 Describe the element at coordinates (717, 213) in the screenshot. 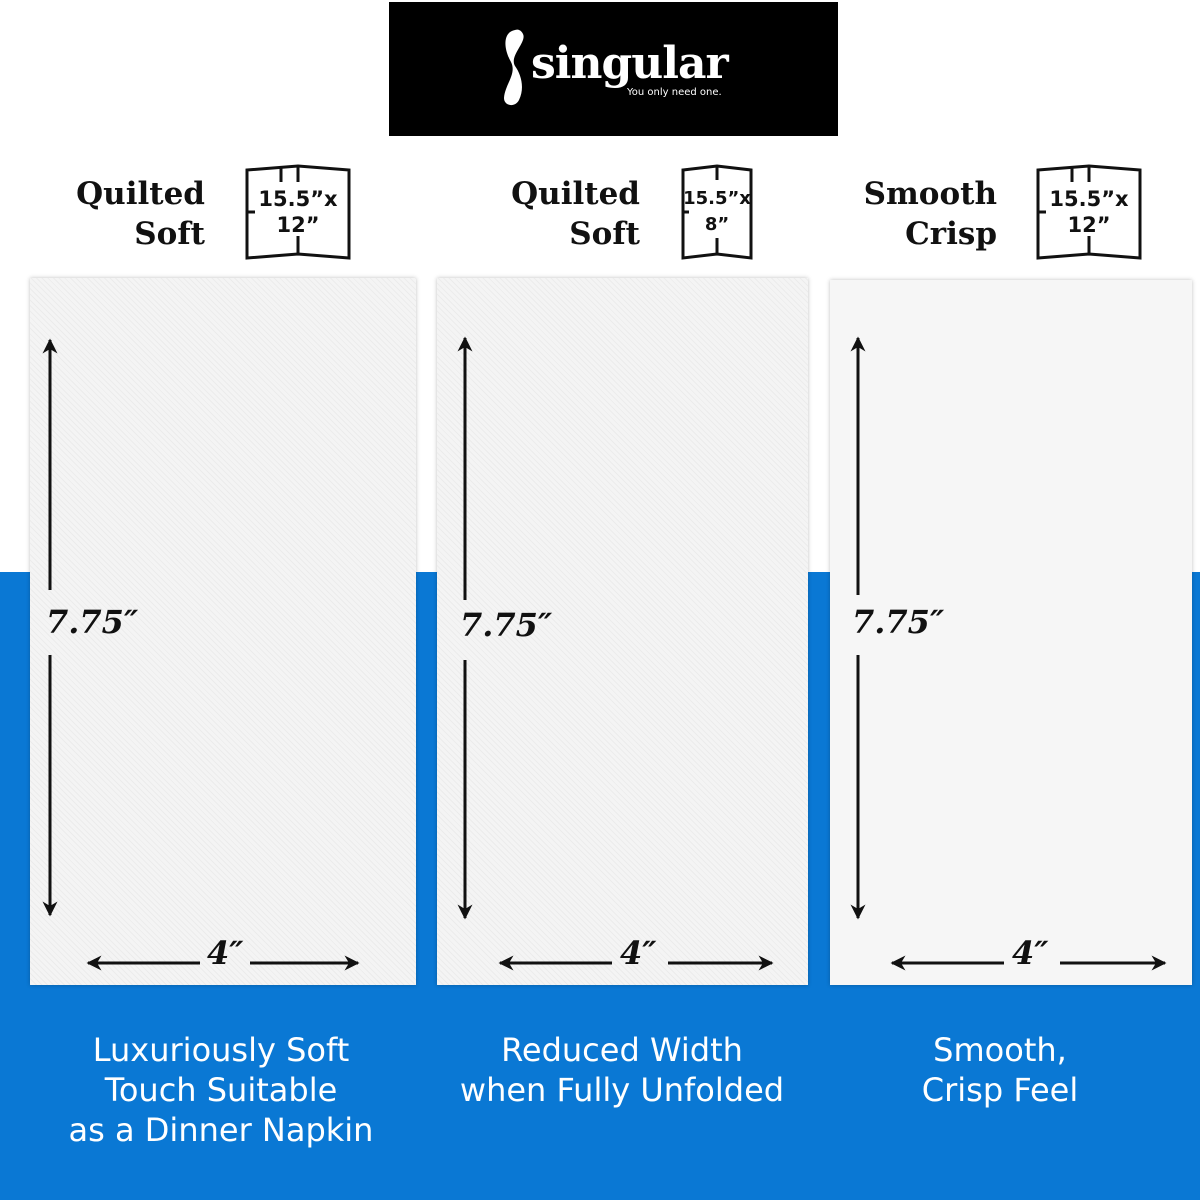

I see `fold-size-icon: 15.5”x 8”` at that location.